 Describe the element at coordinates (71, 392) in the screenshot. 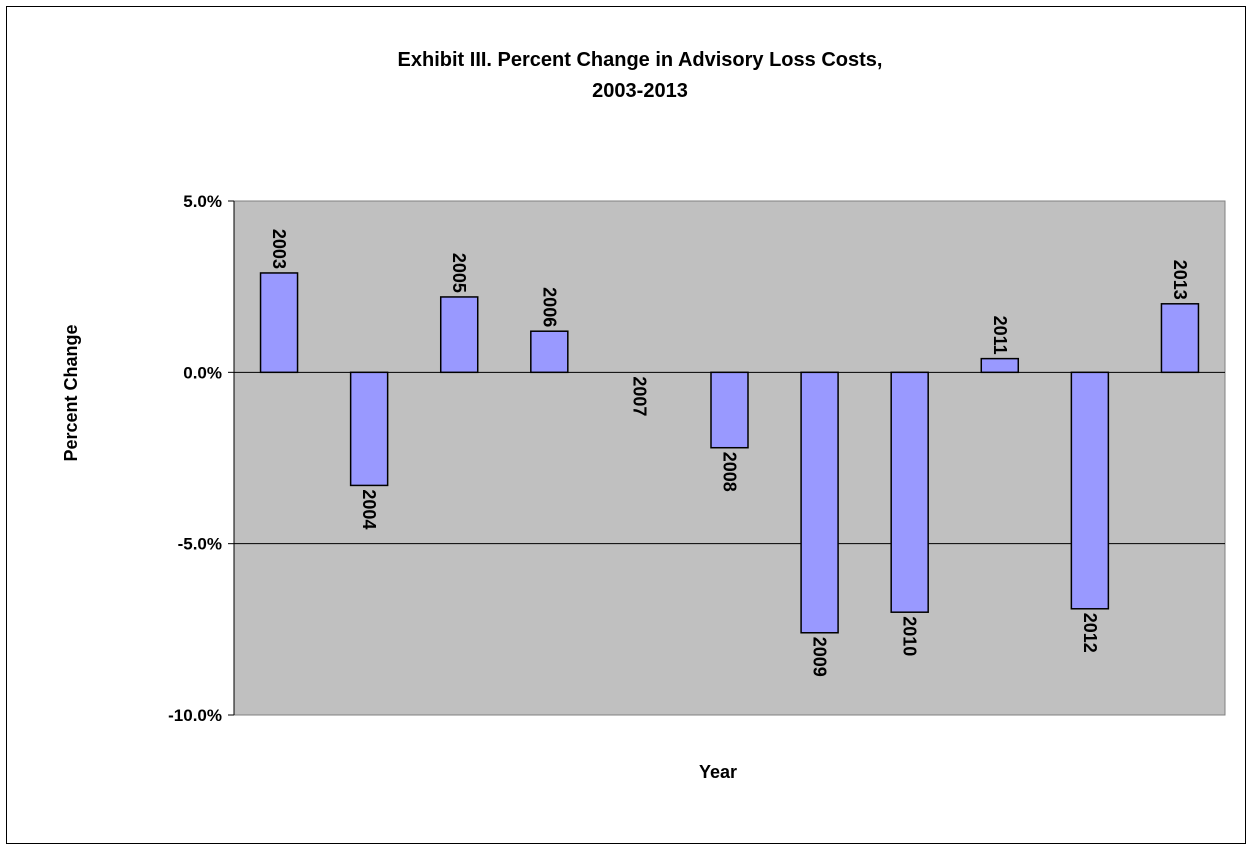

I see `y-axis-title: Percent Change` at that location.